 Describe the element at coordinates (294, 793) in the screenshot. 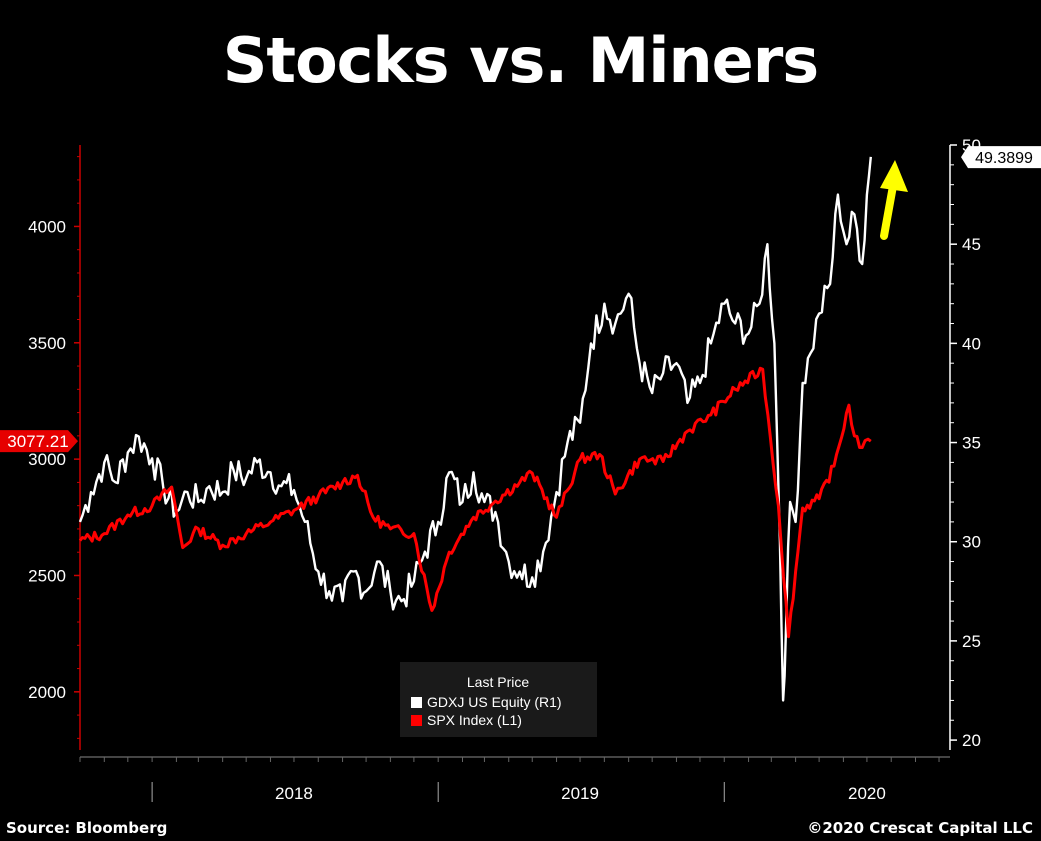

I see `x-tick-label: 2018` at that location.